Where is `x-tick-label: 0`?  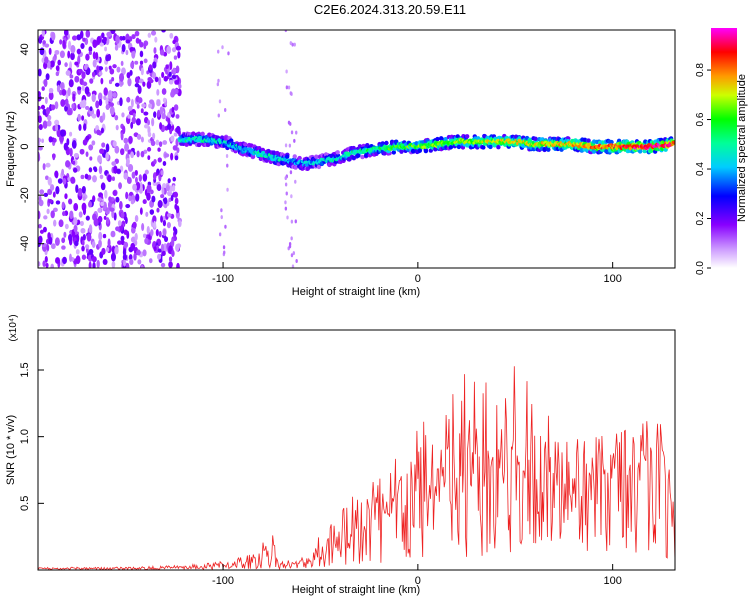 x-tick-label: 0 is located at coordinates (418, 581).